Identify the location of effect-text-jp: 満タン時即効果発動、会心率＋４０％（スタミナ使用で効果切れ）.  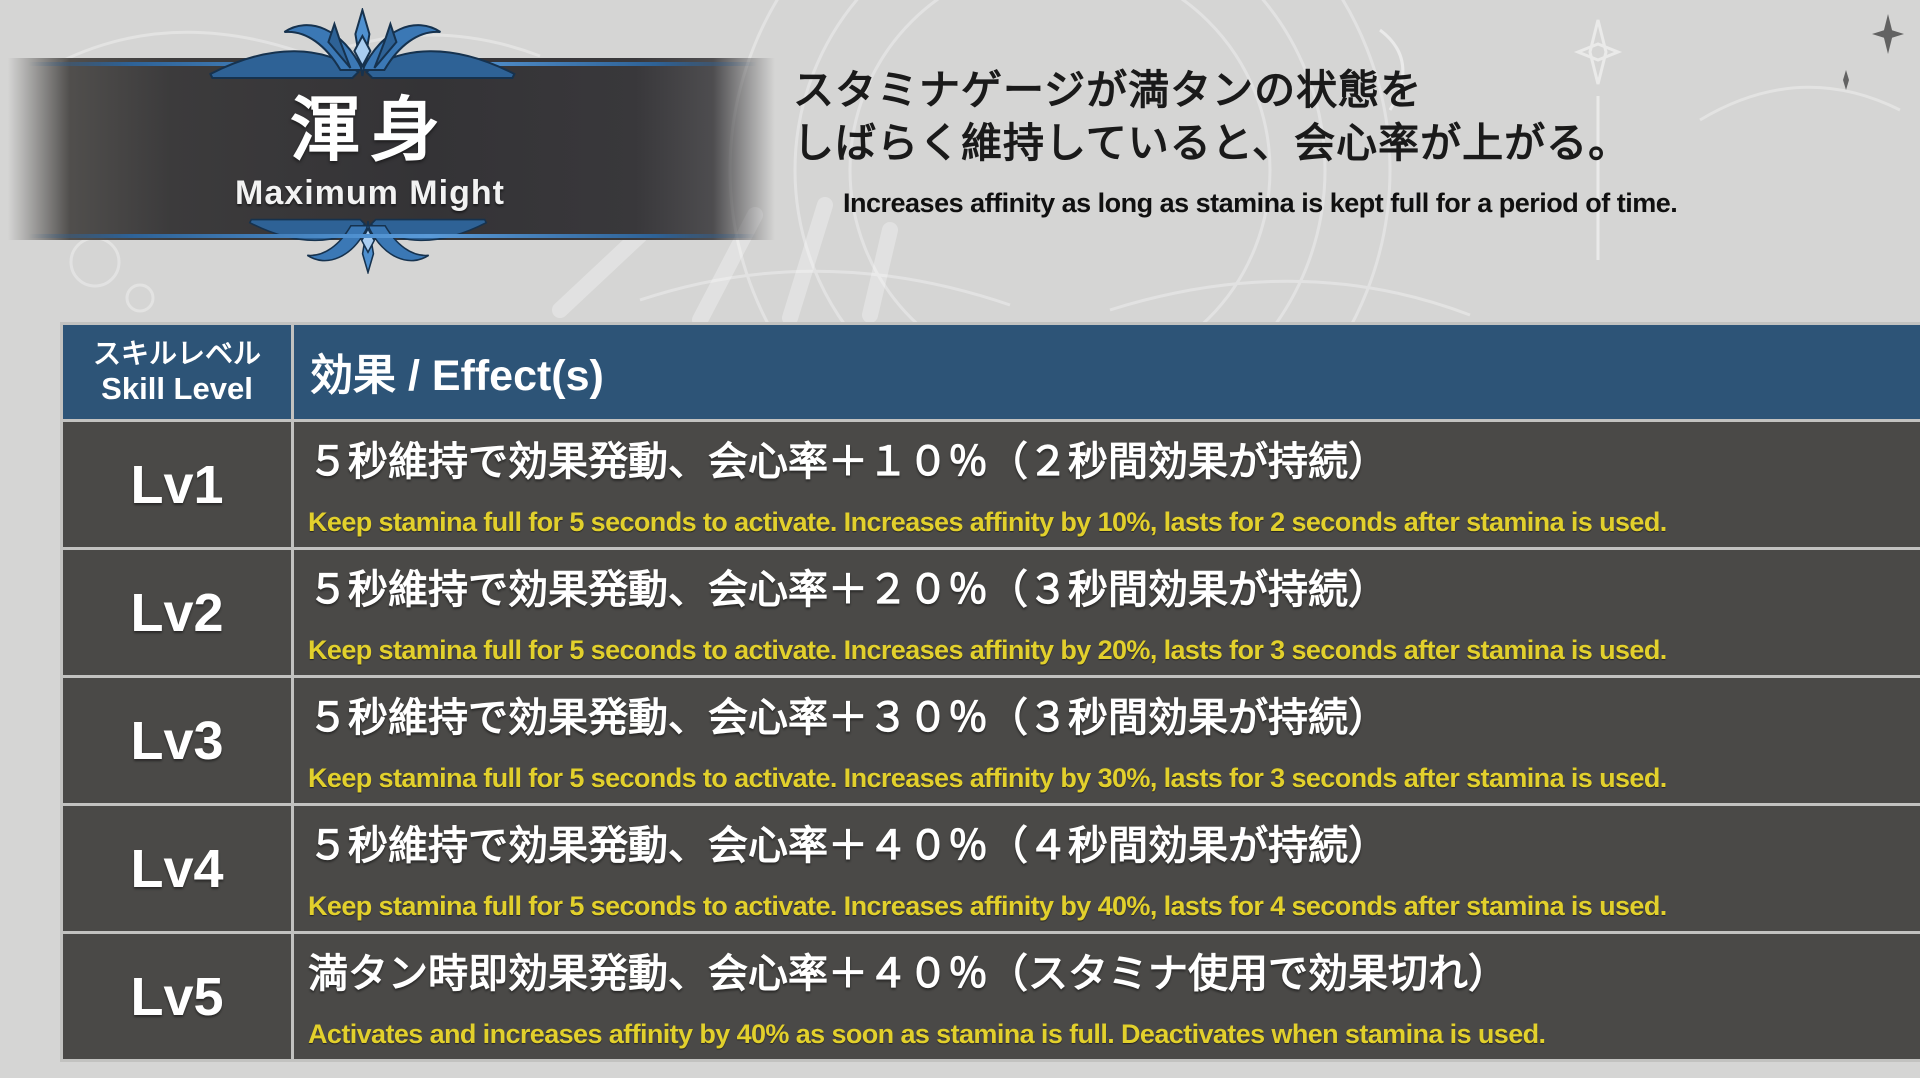
(908, 974).